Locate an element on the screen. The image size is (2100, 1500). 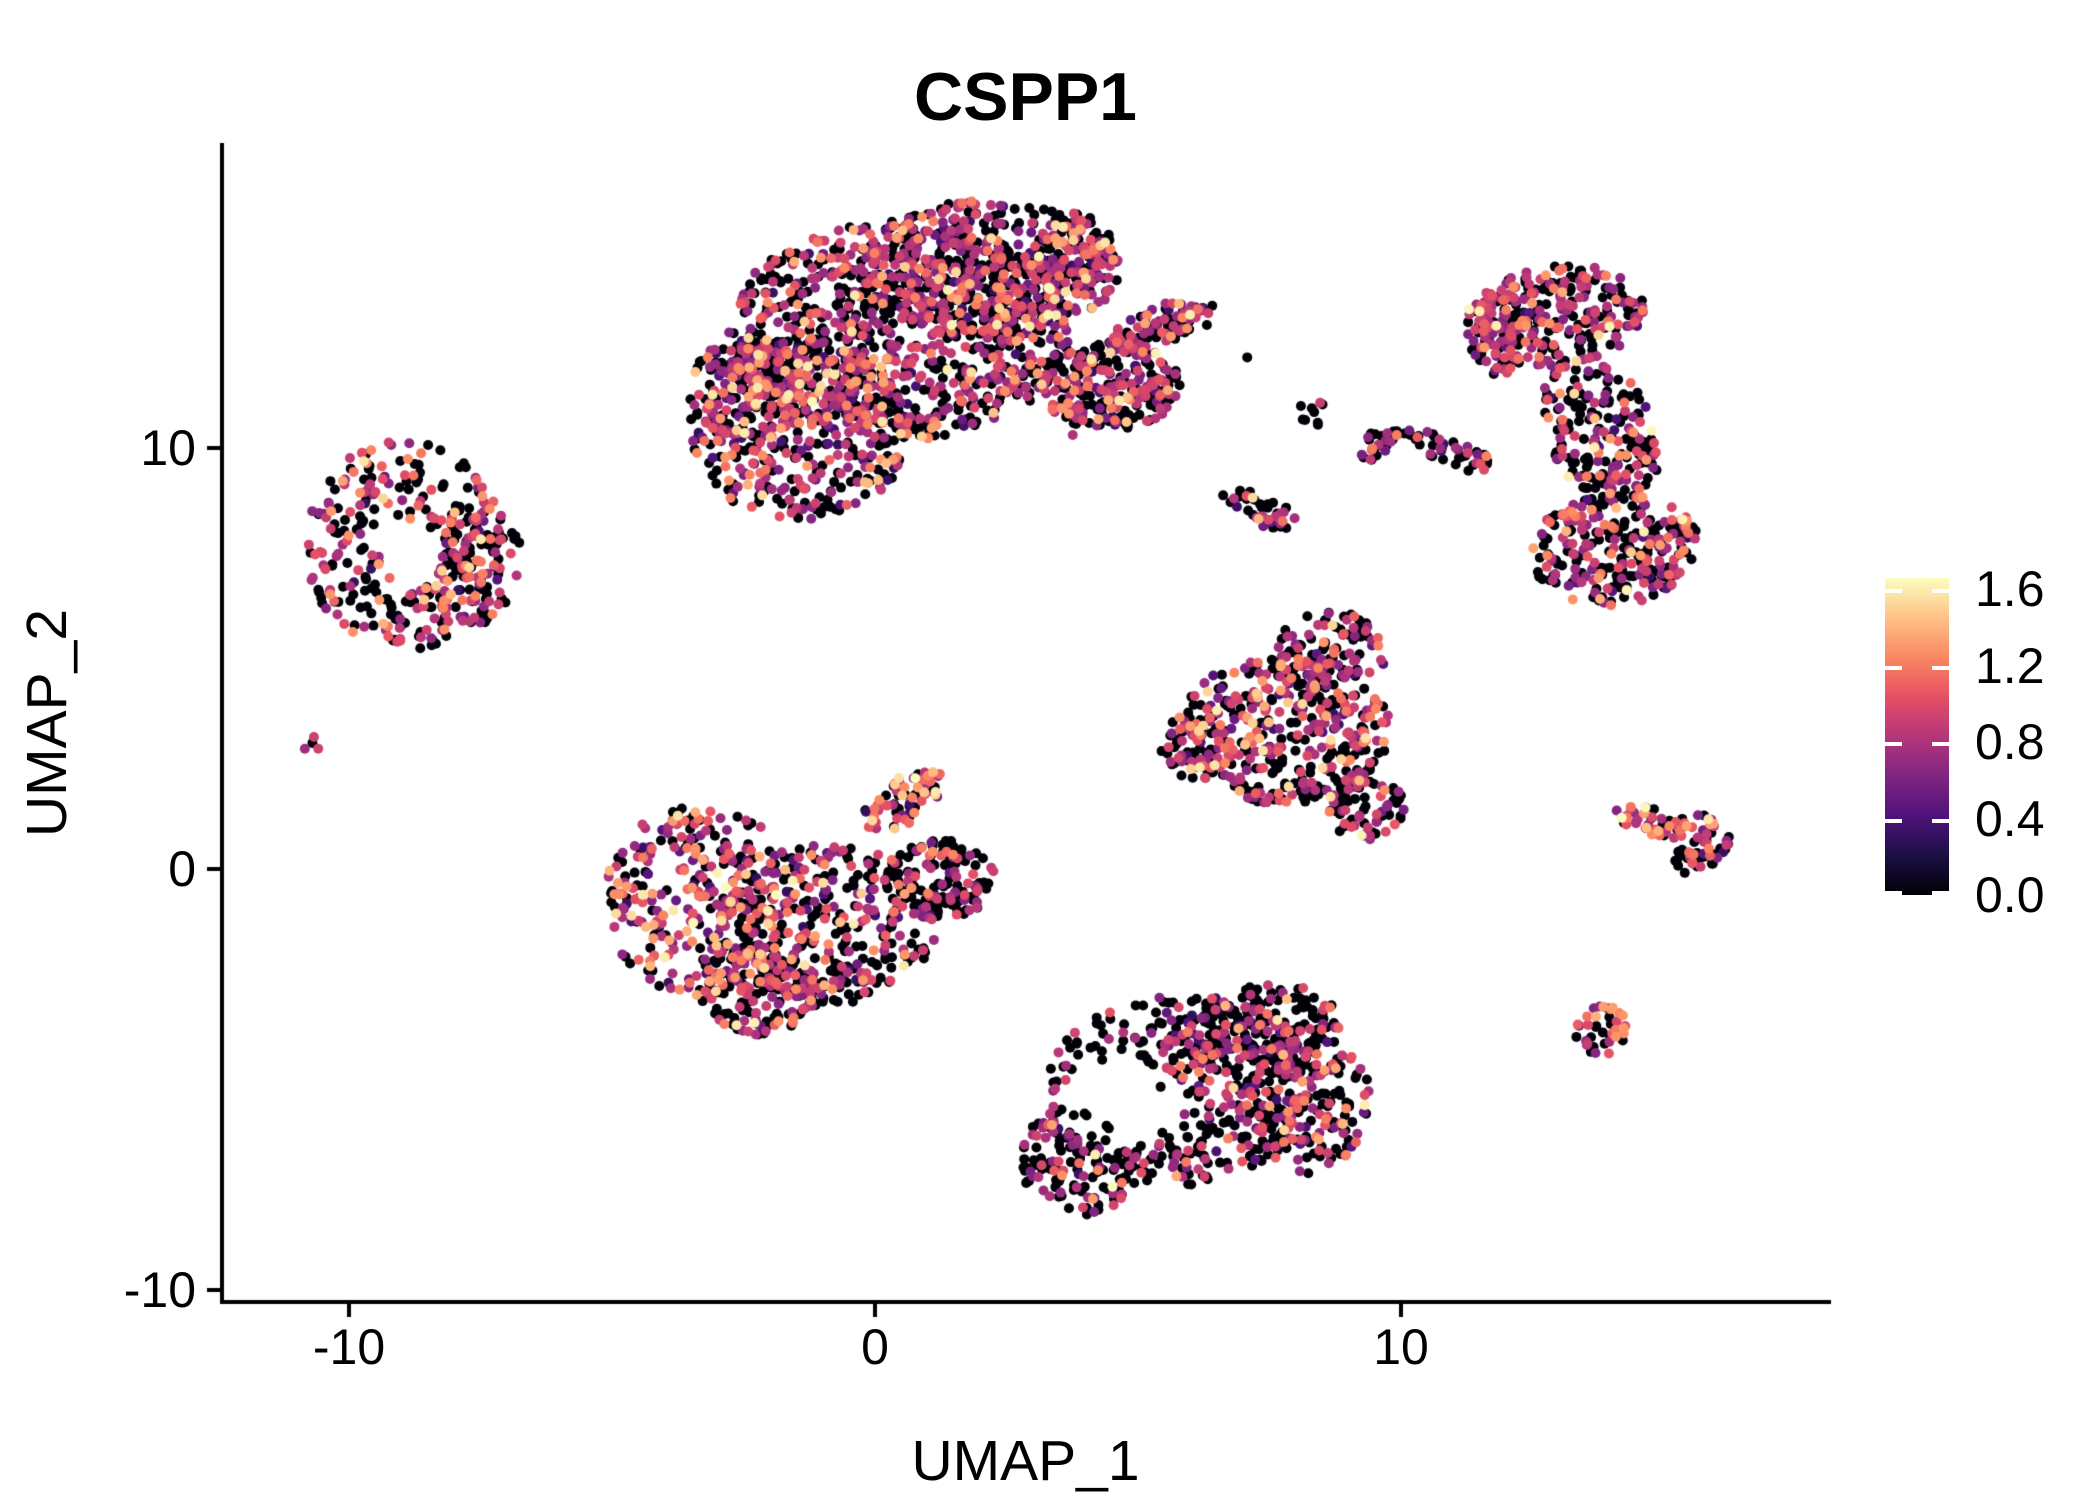
legend-tick-label-3: 1.2 is located at coordinates (2010, 665).